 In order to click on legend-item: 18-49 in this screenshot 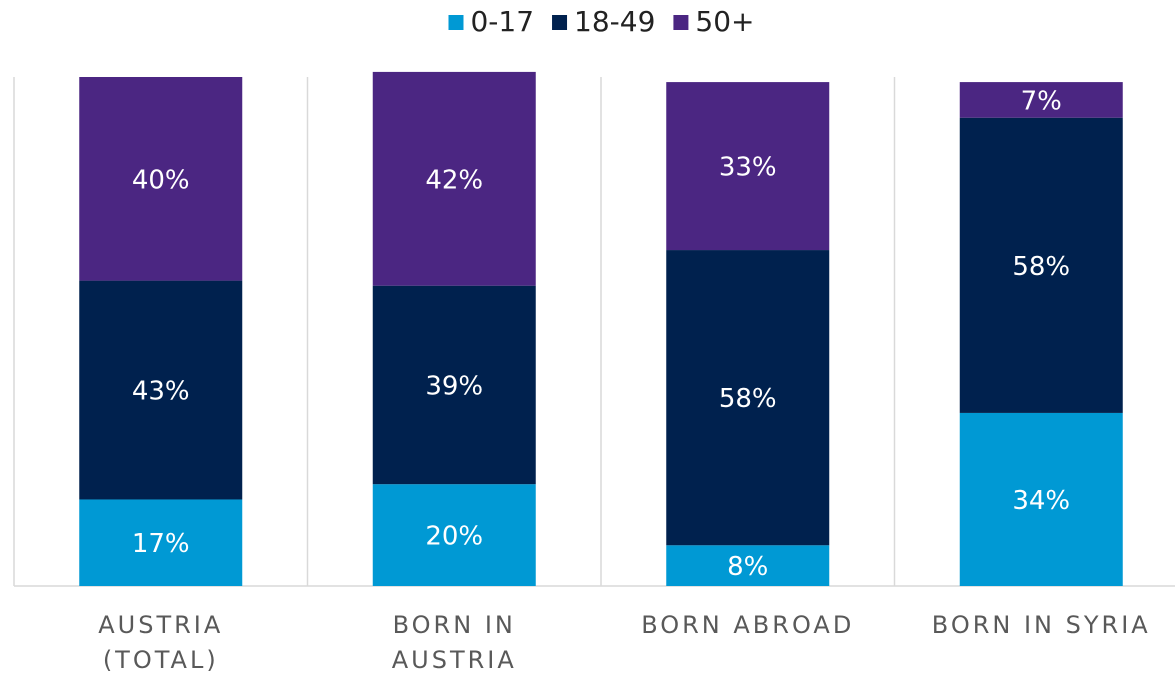, I will do `click(603, 21)`.